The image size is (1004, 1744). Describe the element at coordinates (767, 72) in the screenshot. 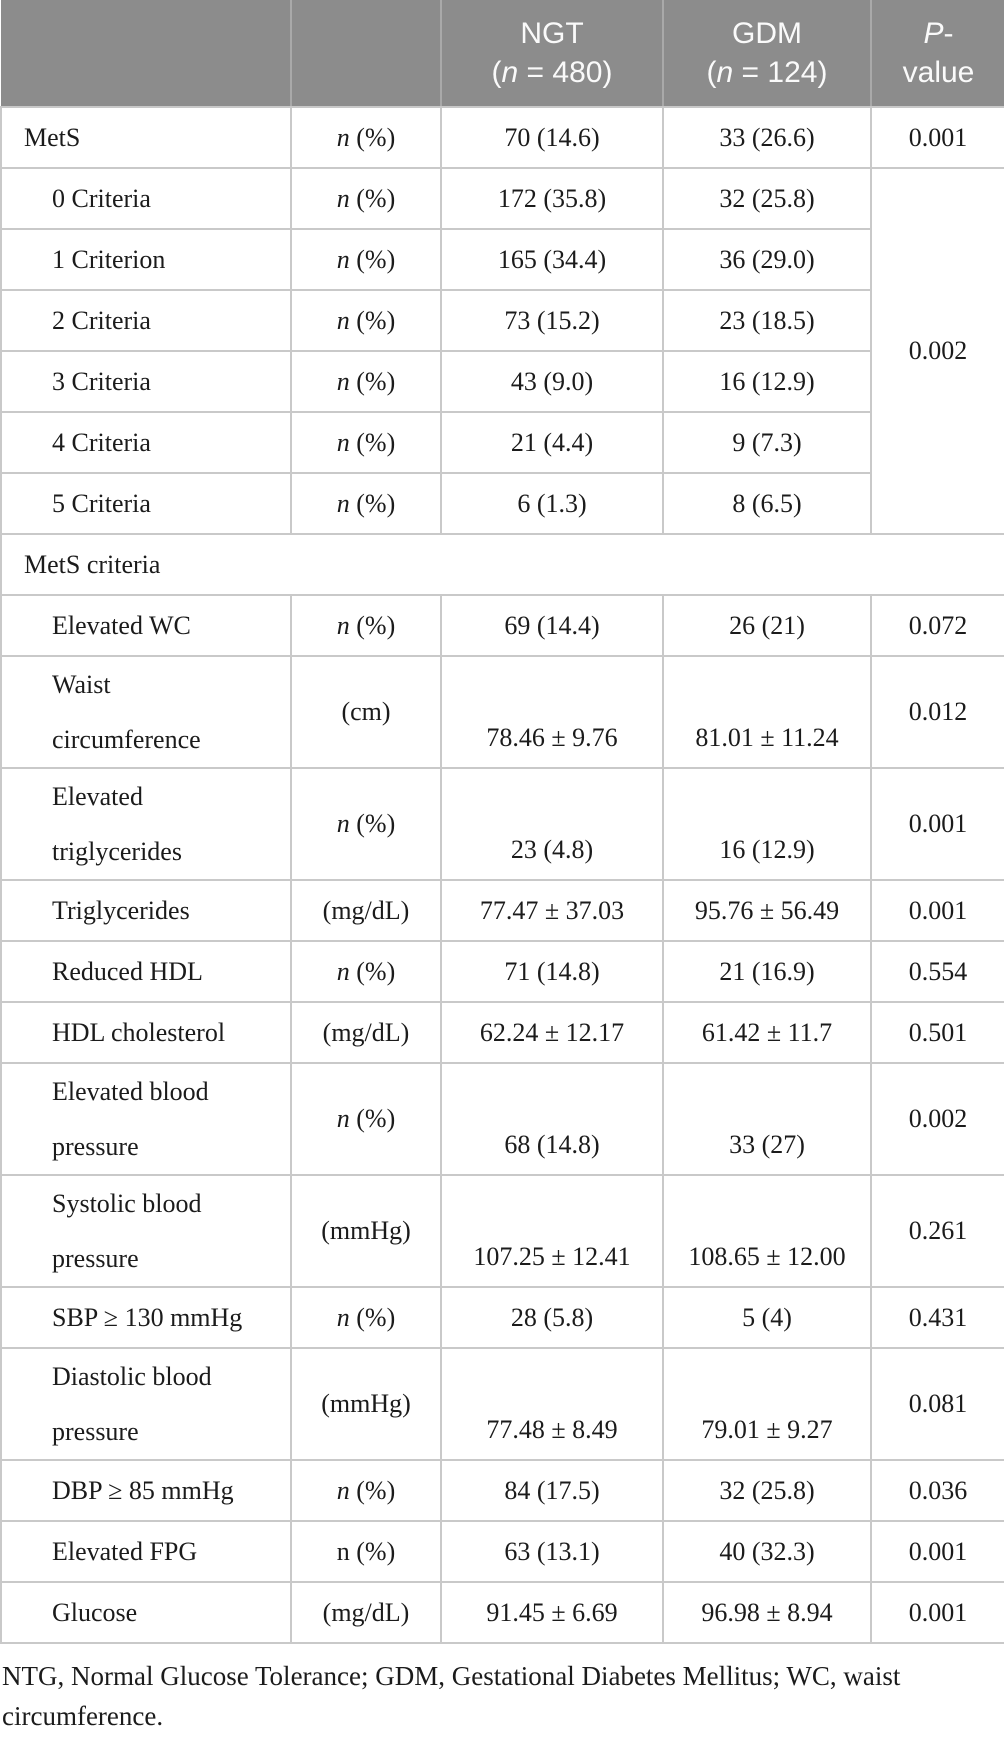

I see `gdm-count: (n = 124)` at that location.